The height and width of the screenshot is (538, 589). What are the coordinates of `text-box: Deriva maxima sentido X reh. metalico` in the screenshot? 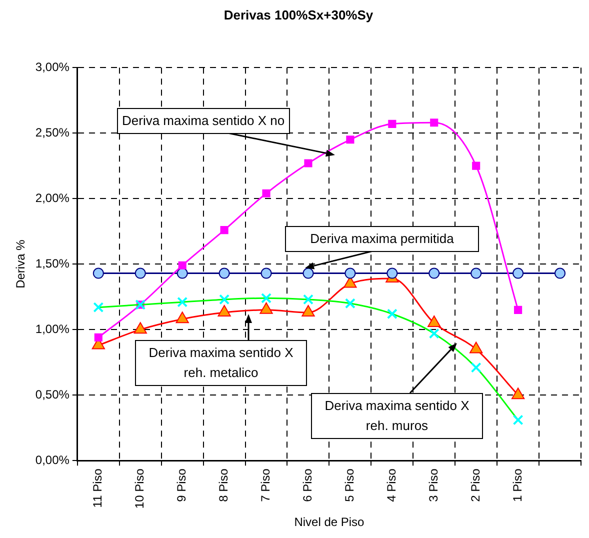 It's located at (221, 363).